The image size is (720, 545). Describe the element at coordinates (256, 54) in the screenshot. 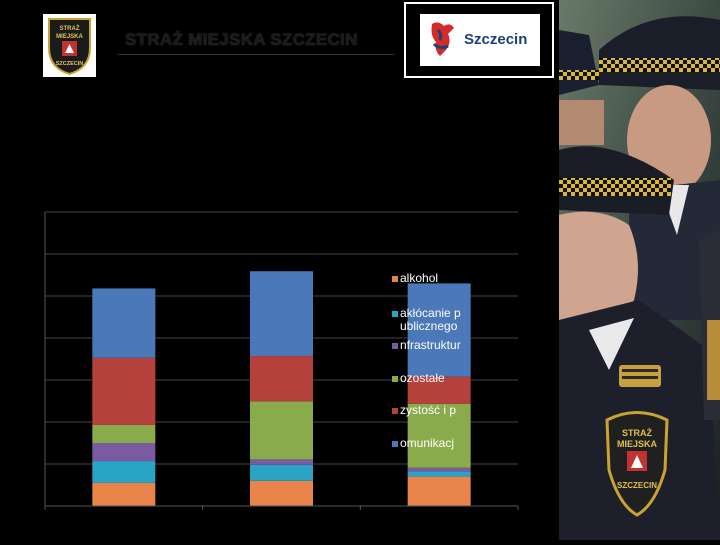

I see `title-underline` at that location.